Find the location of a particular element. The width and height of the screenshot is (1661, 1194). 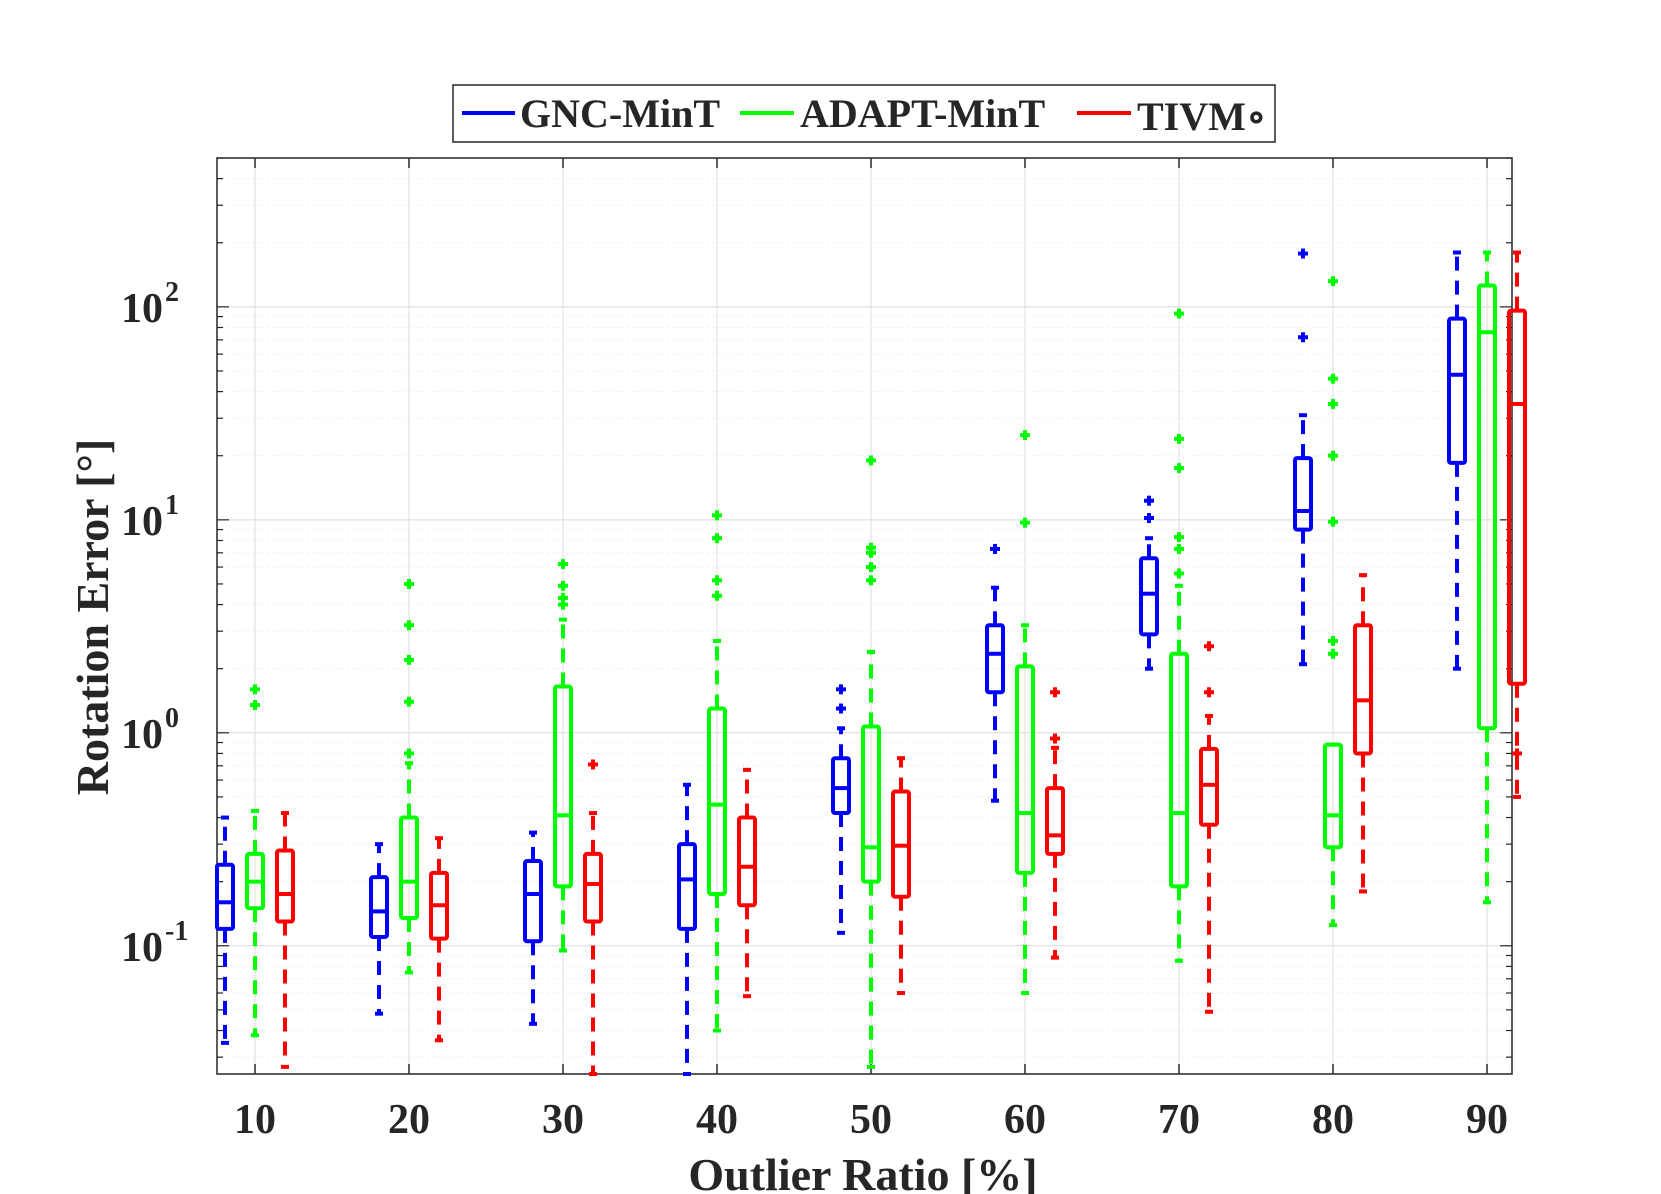

x-tick-label: 20 is located at coordinates (409, 1120).